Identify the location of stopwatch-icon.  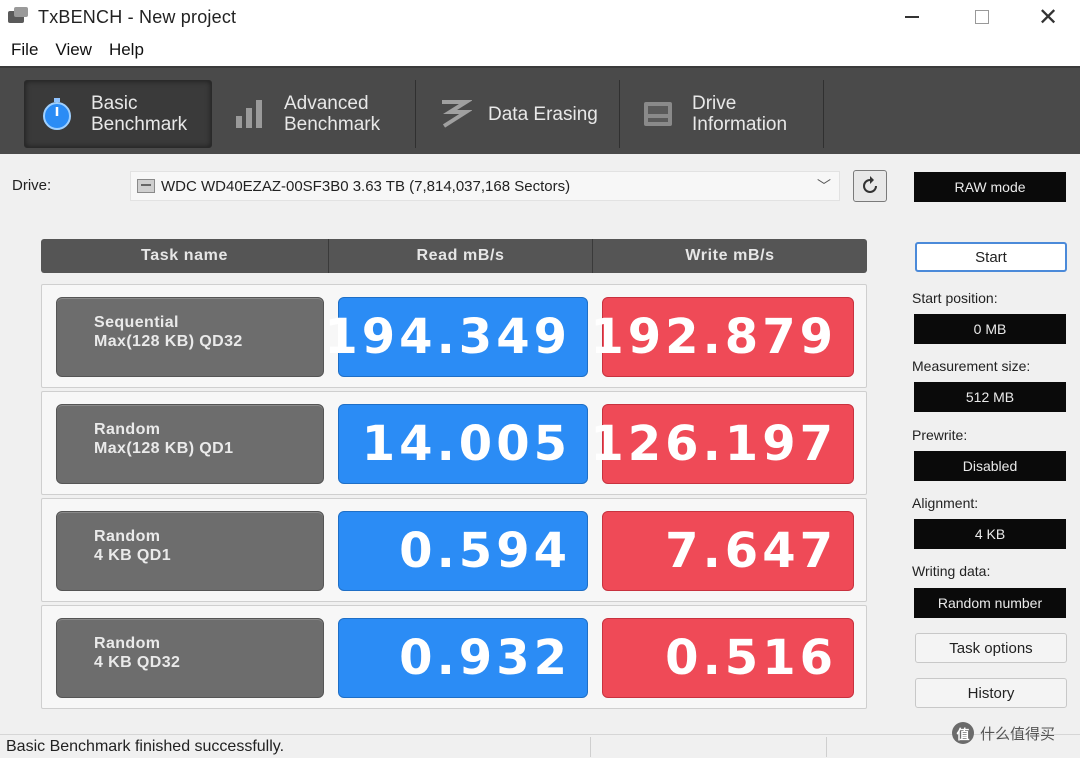
(57, 114).